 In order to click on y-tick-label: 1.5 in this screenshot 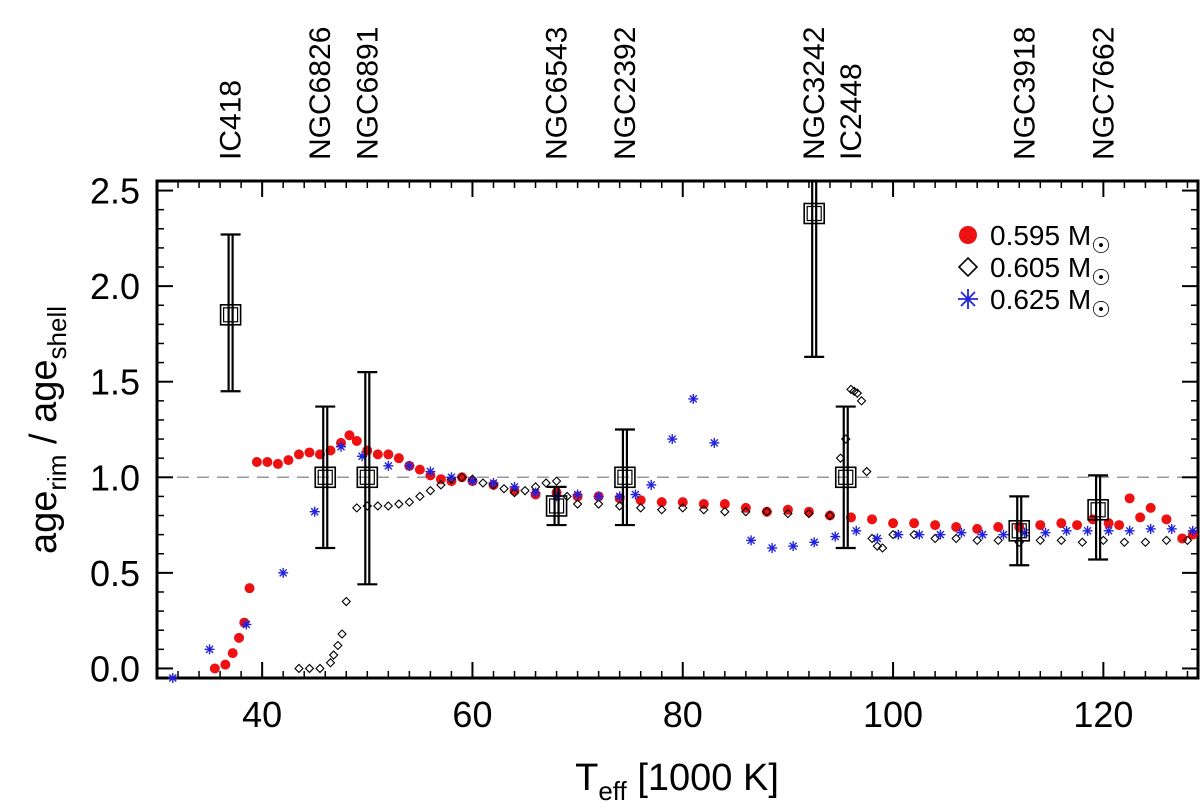, I will do `click(115, 382)`.